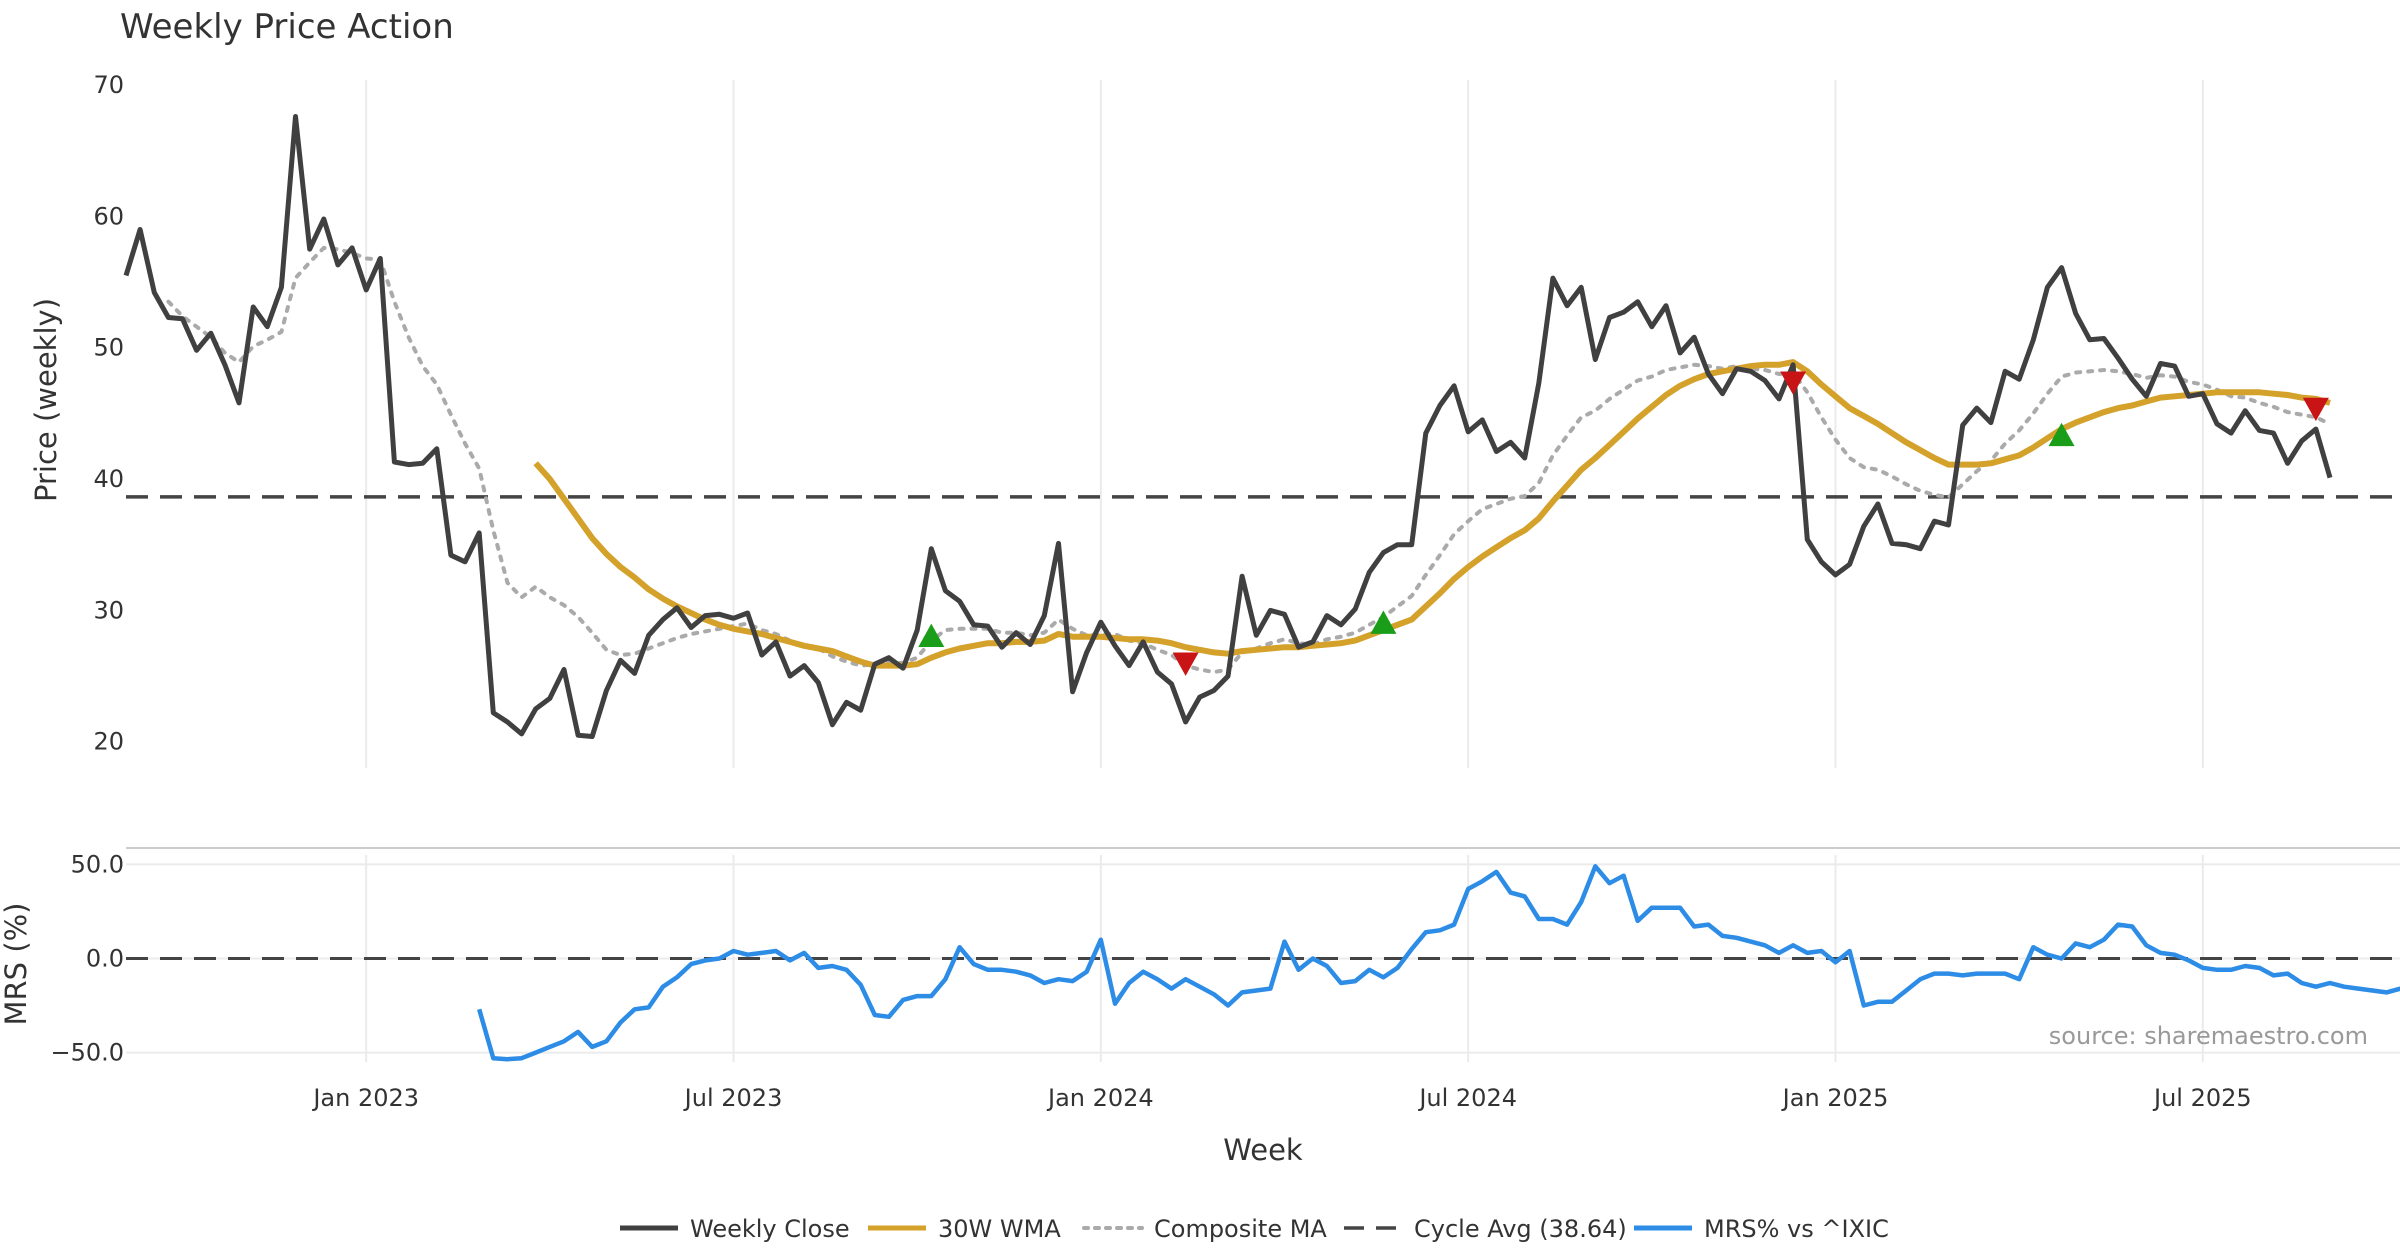 This screenshot has width=2400, height=1260. What do you see at coordinates (108, 85) in the screenshot?
I see `price-y-tick-label: 70` at bounding box center [108, 85].